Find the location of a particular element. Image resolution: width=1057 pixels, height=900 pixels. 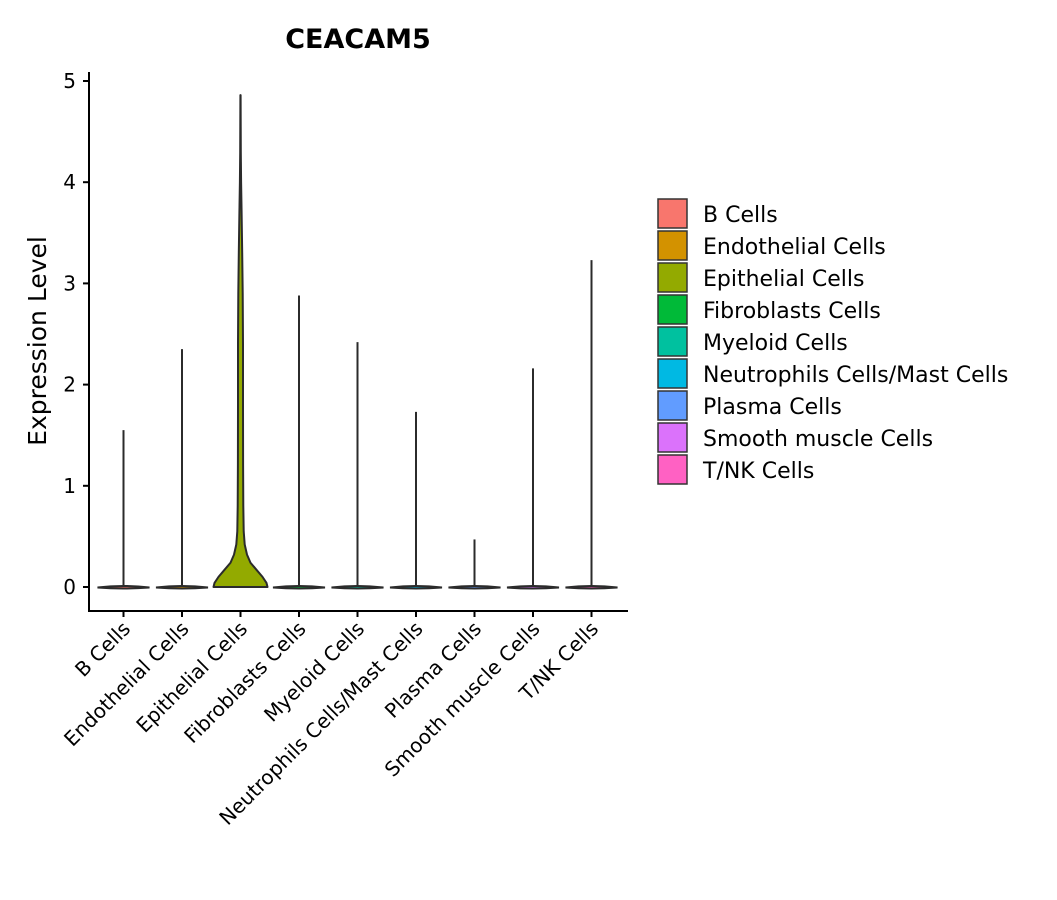

chart-title: CEACAM5 is located at coordinates (358, 39).